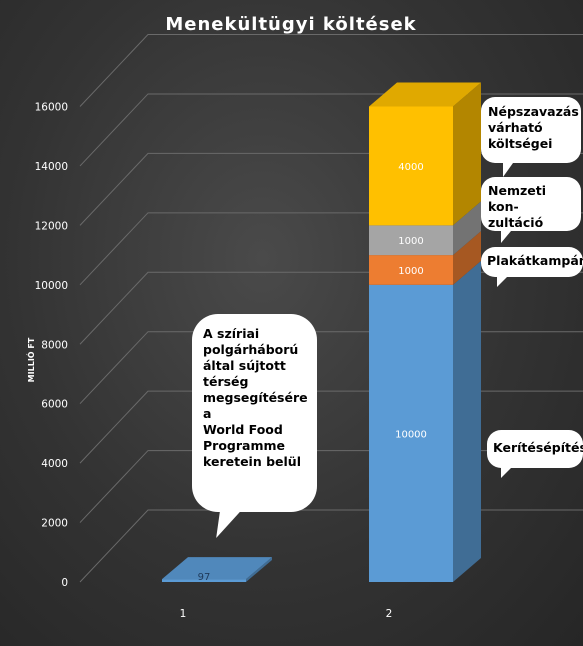  I want to click on callout-nepszavazas: Népszavazás várható költségei, so click(531, 130).